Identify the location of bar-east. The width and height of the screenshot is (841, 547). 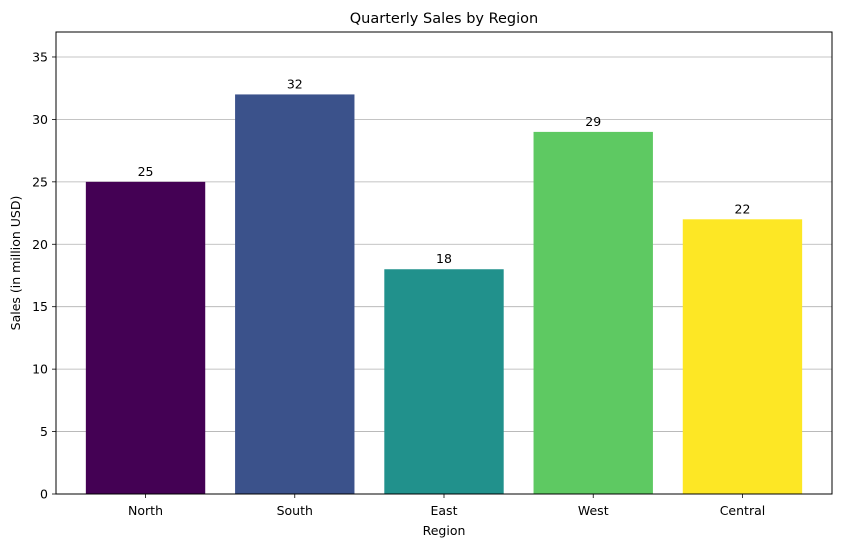
(444, 381).